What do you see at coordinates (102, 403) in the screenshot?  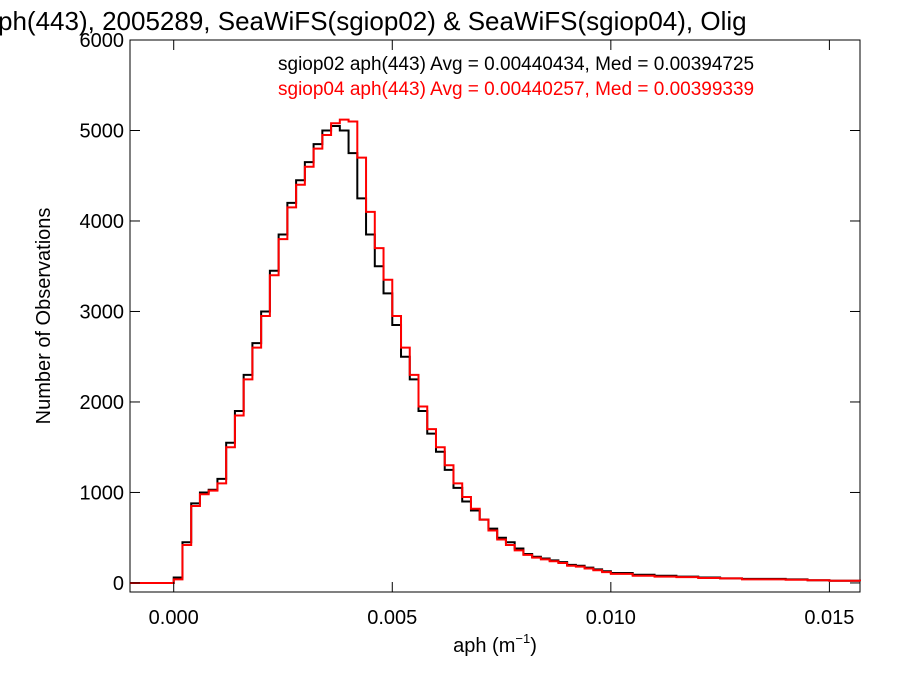 I see `y-tick-label-2: 2000` at bounding box center [102, 403].